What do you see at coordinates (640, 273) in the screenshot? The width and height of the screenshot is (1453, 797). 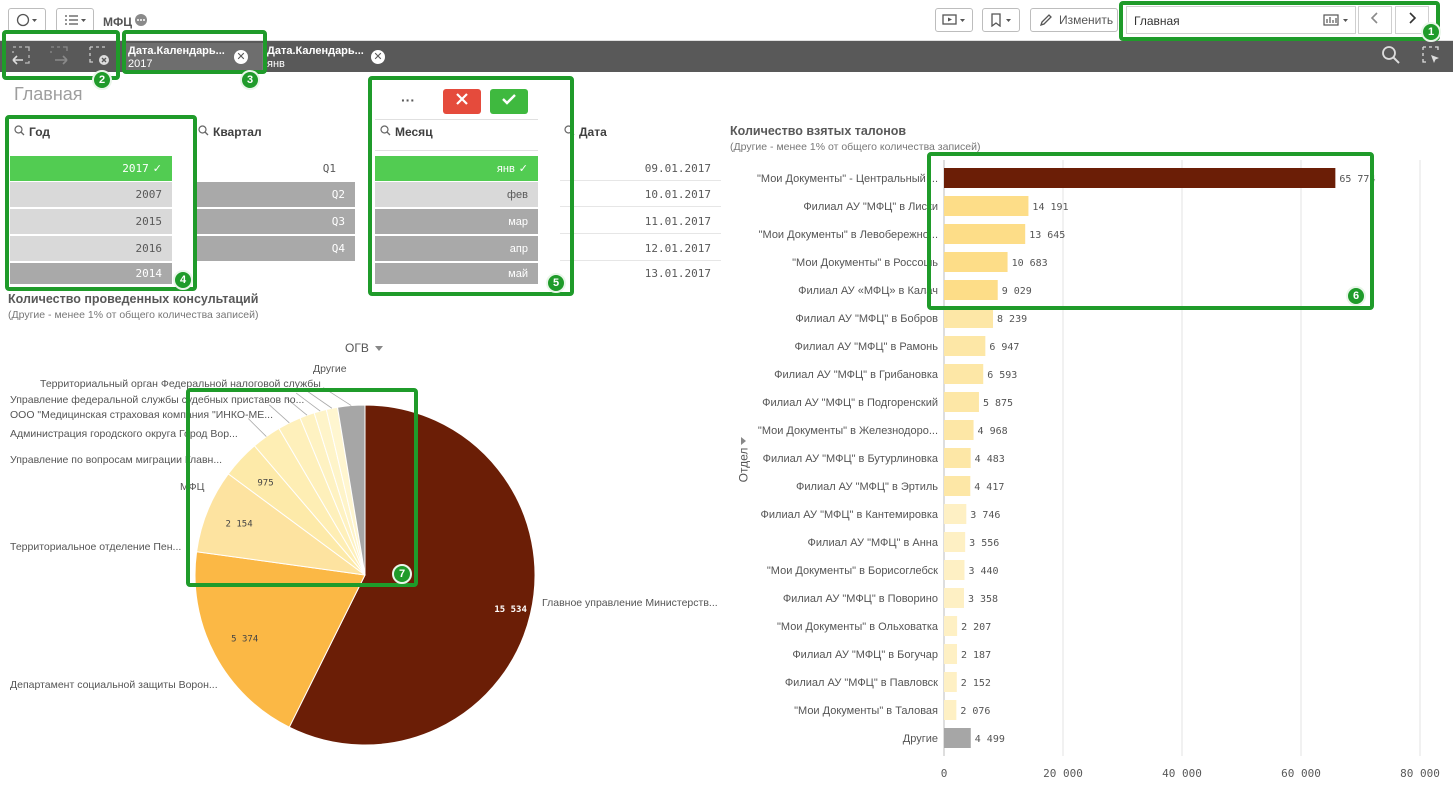 I see `list-item: 13.01.2017` at bounding box center [640, 273].